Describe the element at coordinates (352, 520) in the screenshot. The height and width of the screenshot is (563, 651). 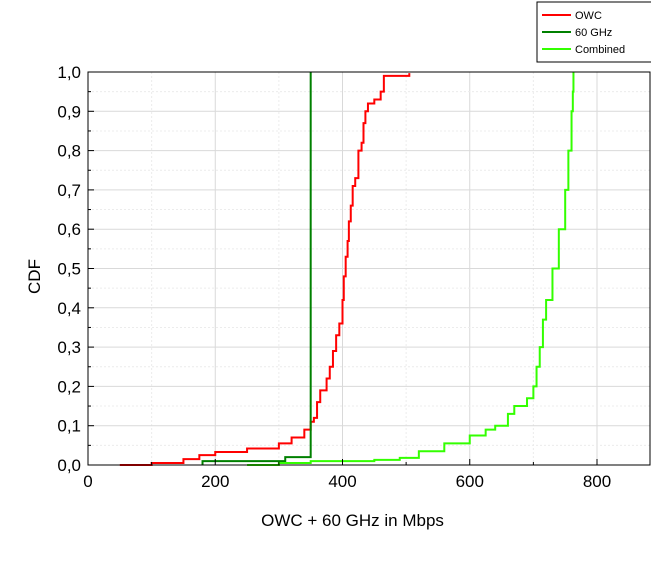
I see `x-axis-label: OWC + 60 GHz in Mbps` at that location.